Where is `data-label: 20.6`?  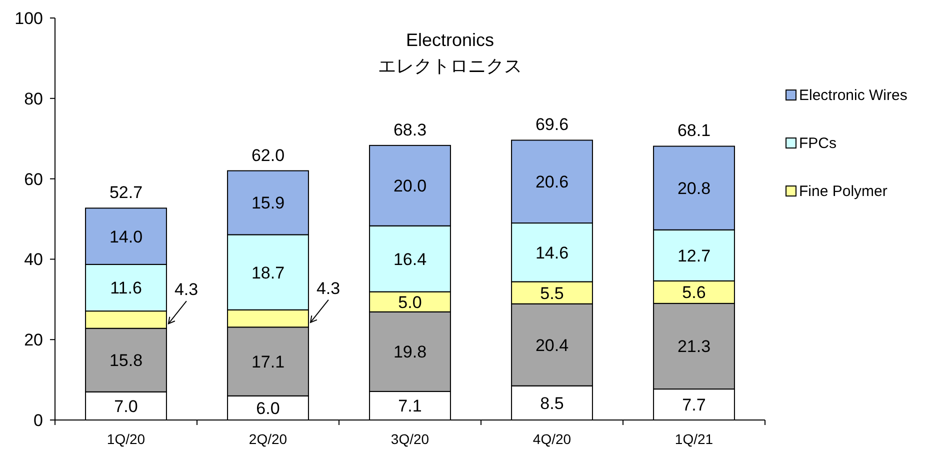
data-label: 20.6 is located at coordinates (552, 182).